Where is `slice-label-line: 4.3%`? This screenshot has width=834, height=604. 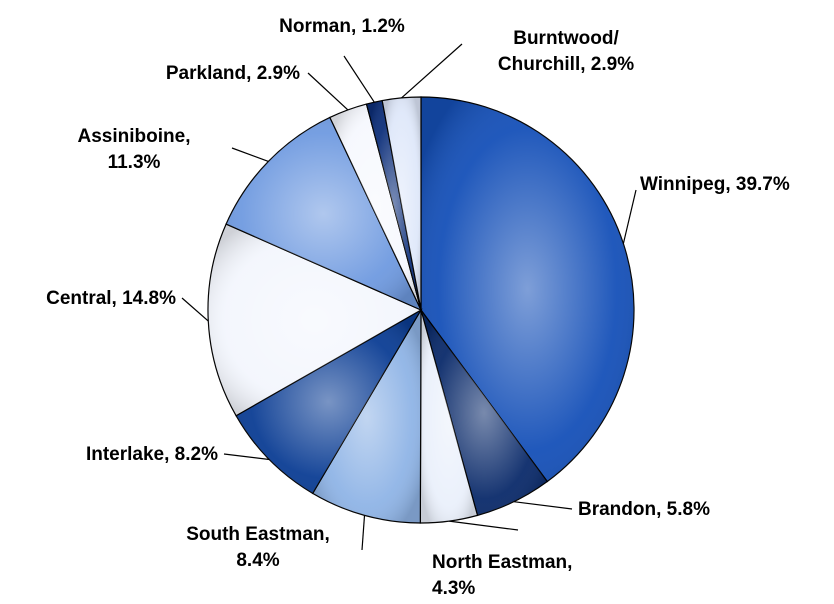
slice-label-line: 4.3% is located at coordinates (453, 588).